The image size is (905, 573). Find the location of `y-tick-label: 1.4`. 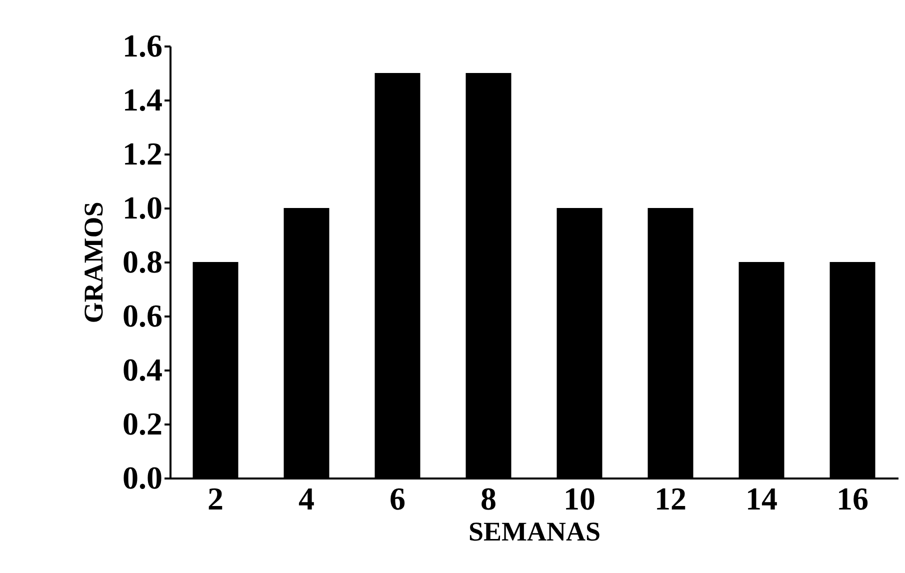

y-tick-label: 1.4 is located at coordinates (142, 100).